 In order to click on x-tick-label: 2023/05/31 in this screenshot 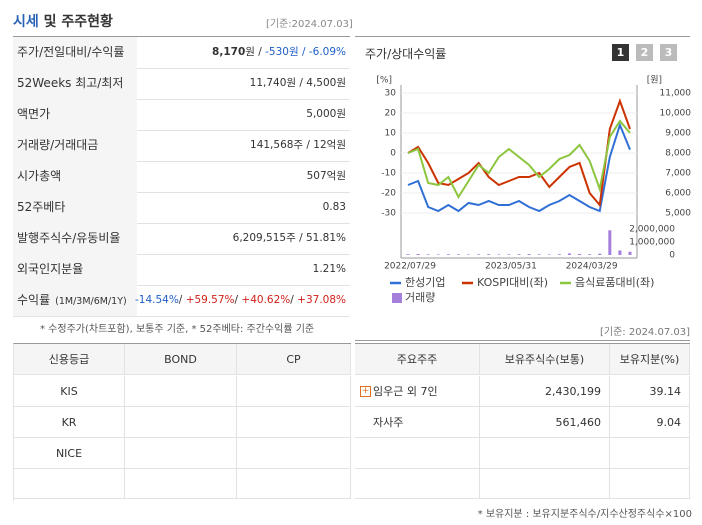, I will do `click(511, 267)`.